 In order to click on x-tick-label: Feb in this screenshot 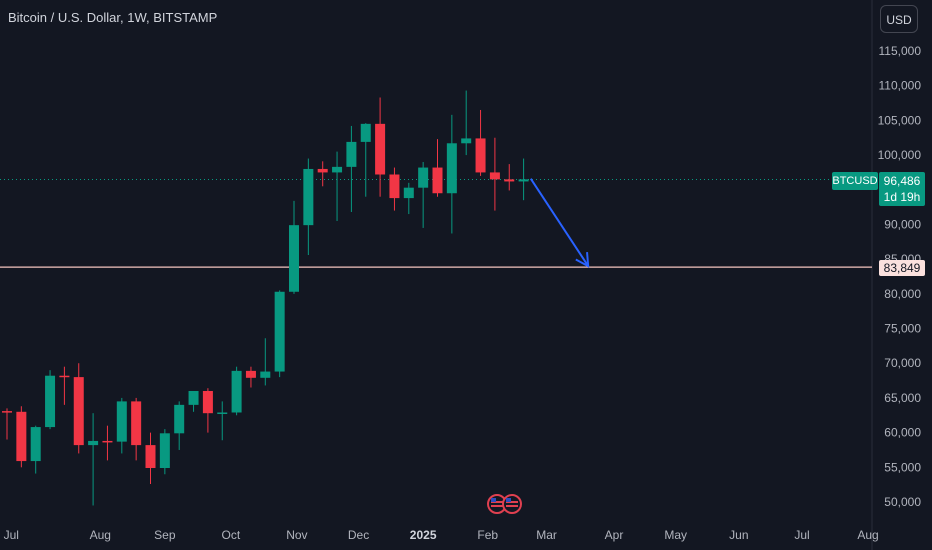, I will do `click(487, 535)`.